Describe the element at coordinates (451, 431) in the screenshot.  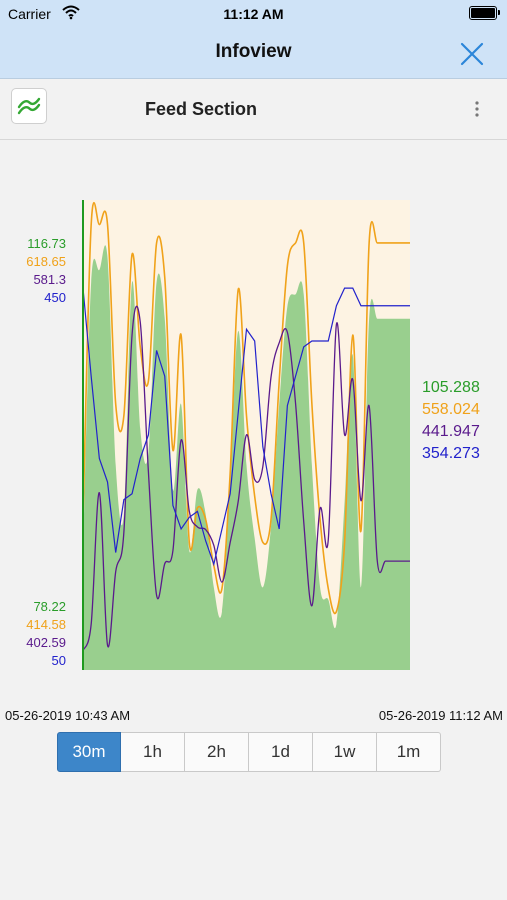
I see `current-value-purple: 441.947` at that location.